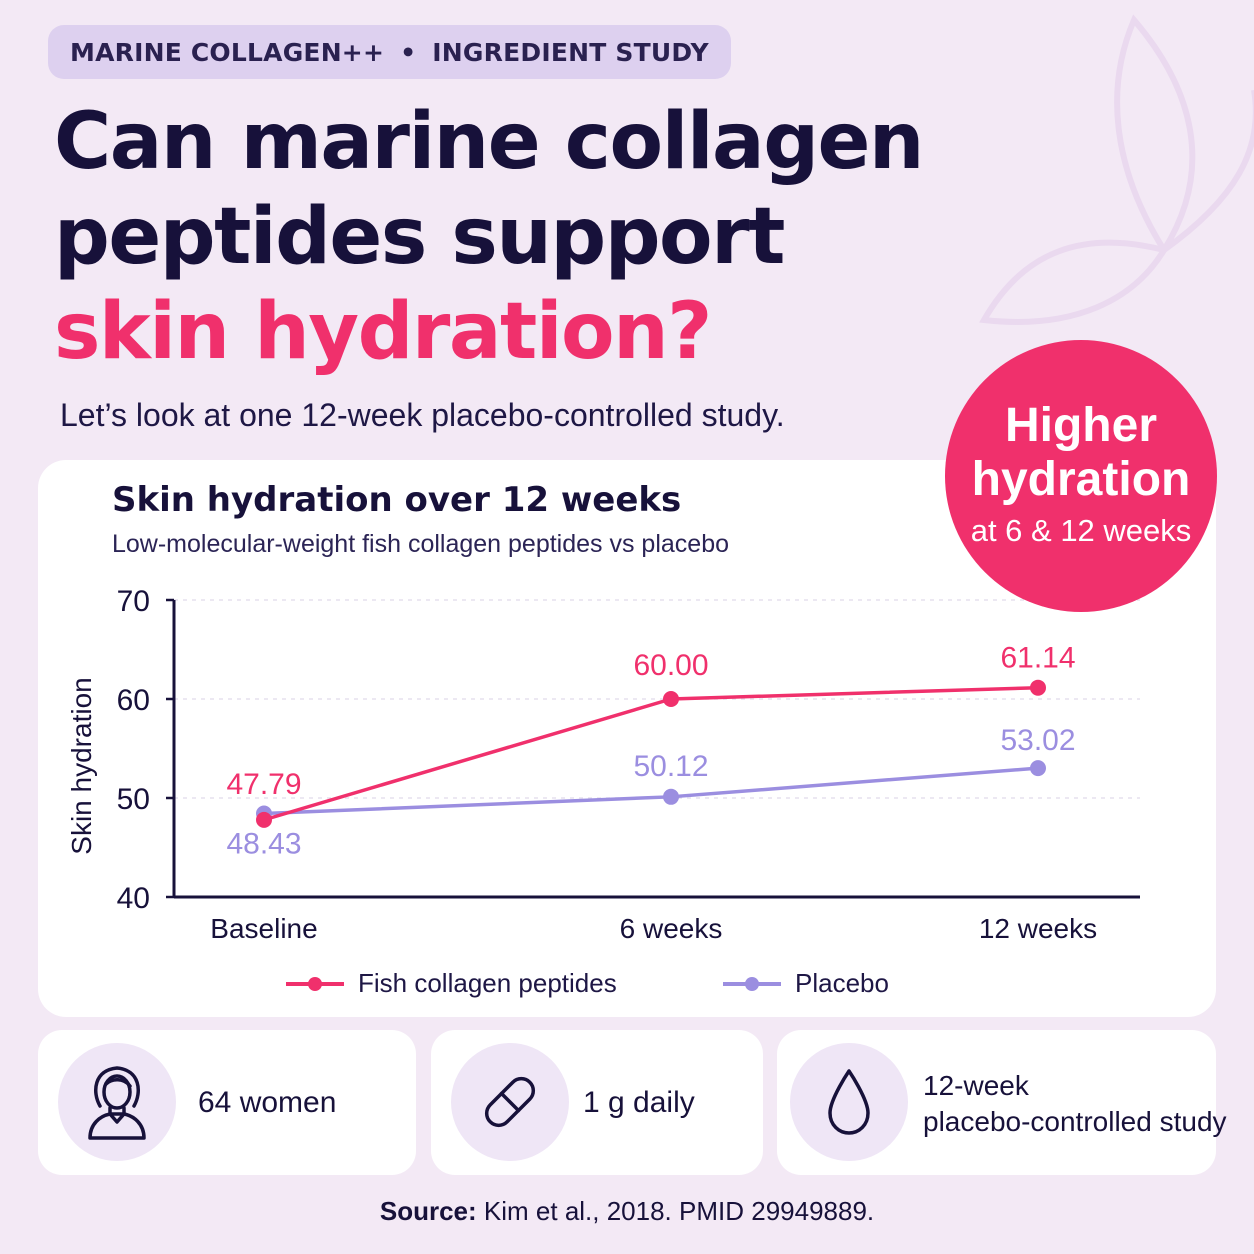  Describe the element at coordinates (487, 983) in the screenshot. I see `legend-label-collagen: Fish collagen peptides` at that location.